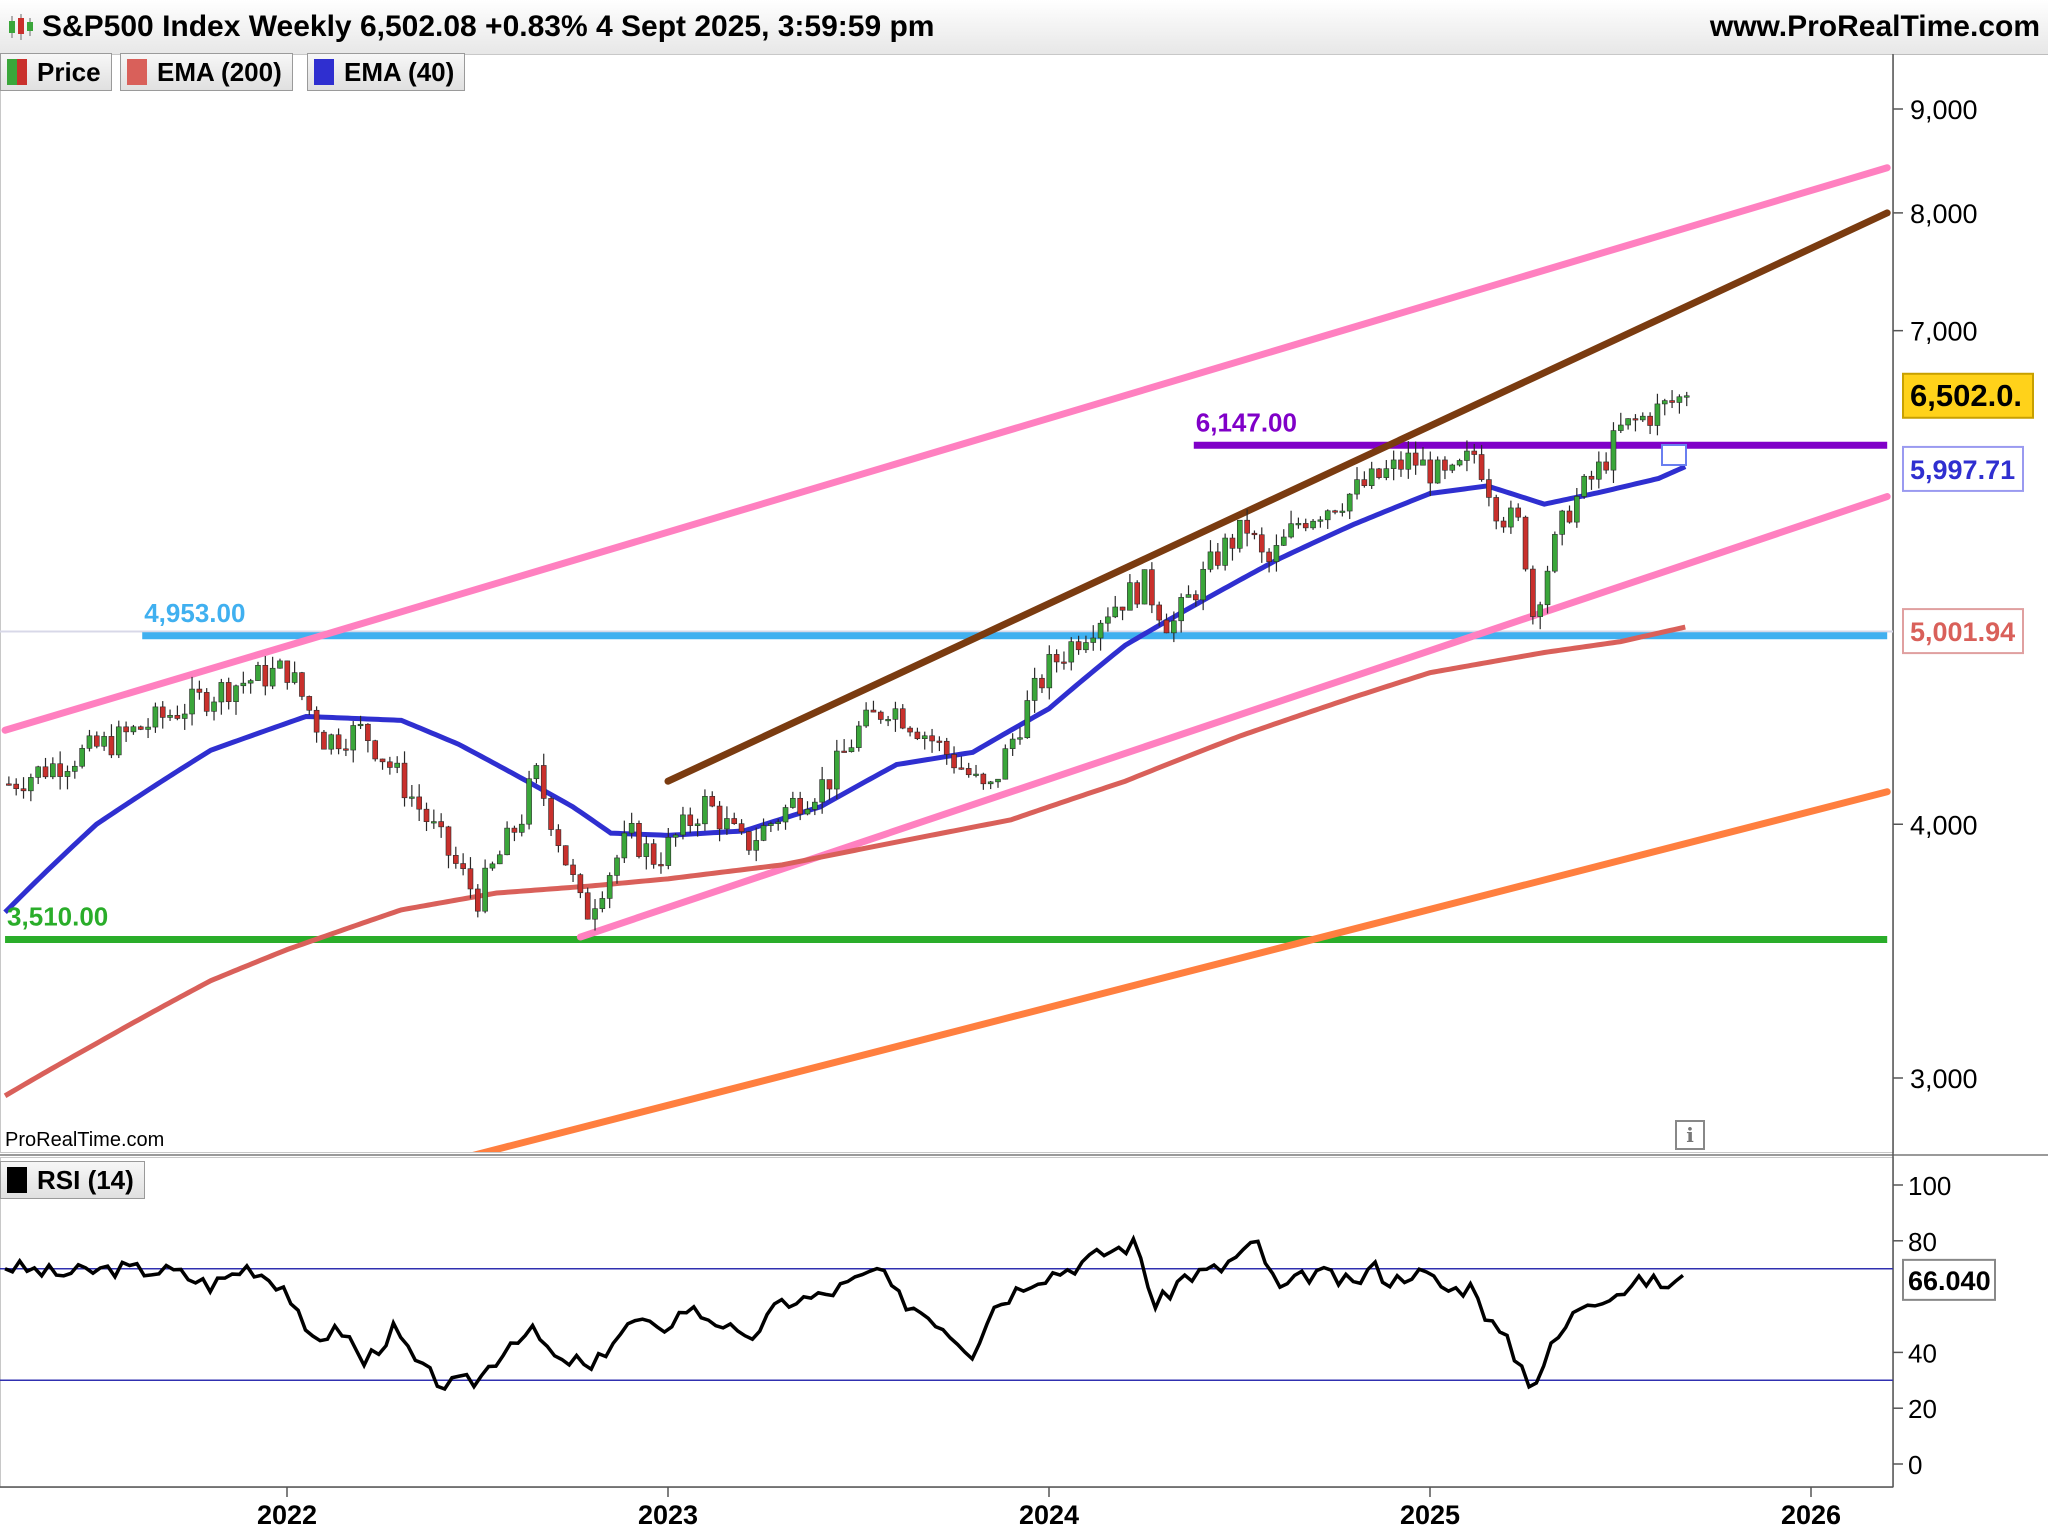 Image resolution: width=2048 pixels, height=1536 pixels. Describe the element at coordinates (137, 72) in the screenshot. I see `ema200-swatch-icon` at that location.